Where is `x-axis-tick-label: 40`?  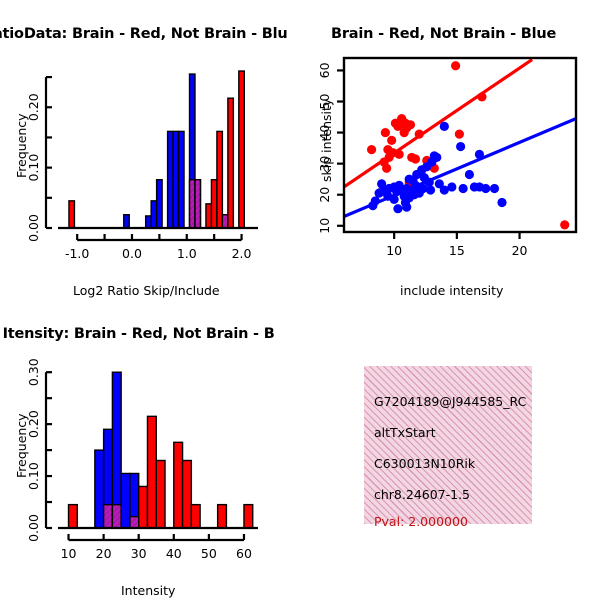
x-axis-tick-label: 40 is located at coordinates (174, 553).